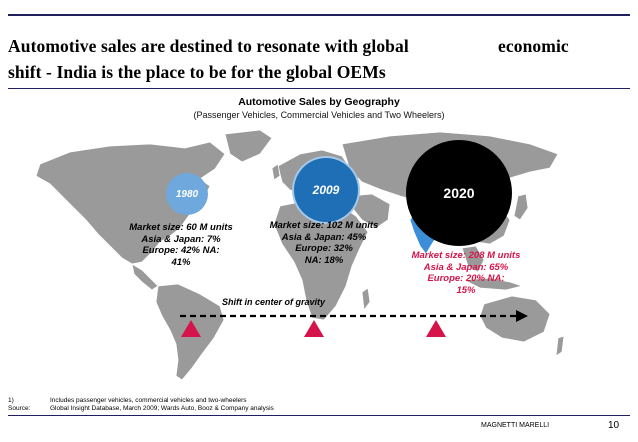 This screenshot has height=442, width=638. I want to click on chart-title: Automotive Sales by Geography, so click(319, 102).